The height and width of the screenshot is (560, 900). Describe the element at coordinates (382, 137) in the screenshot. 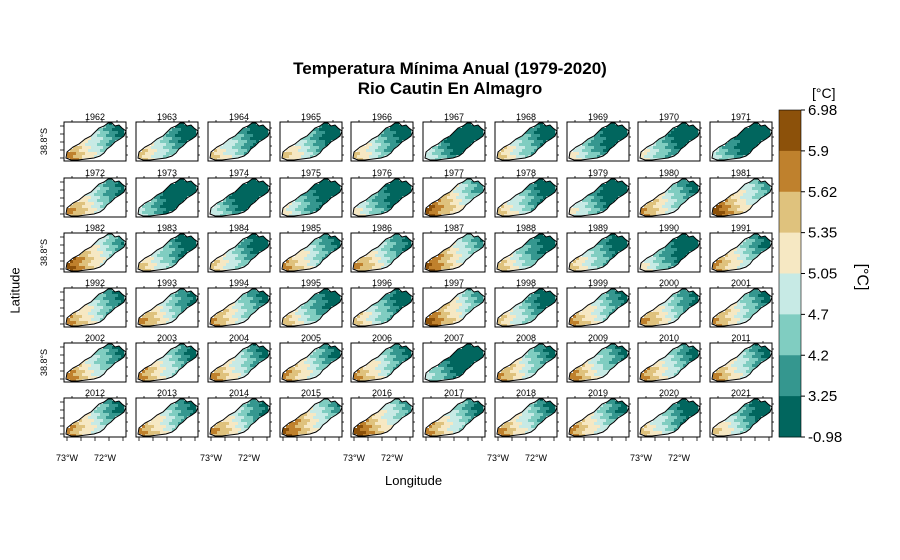

I see `panel-1966: 1966` at that location.